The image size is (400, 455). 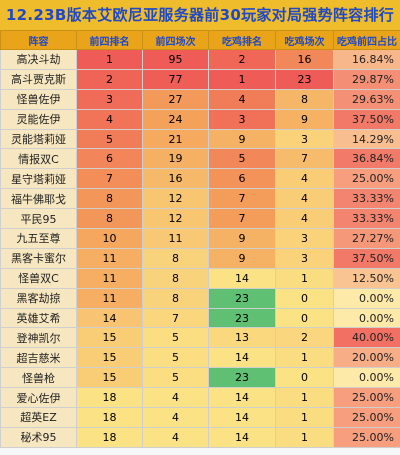 I want to click on win-top4-ratio-cell: 16.84%, so click(x=366, y=59).